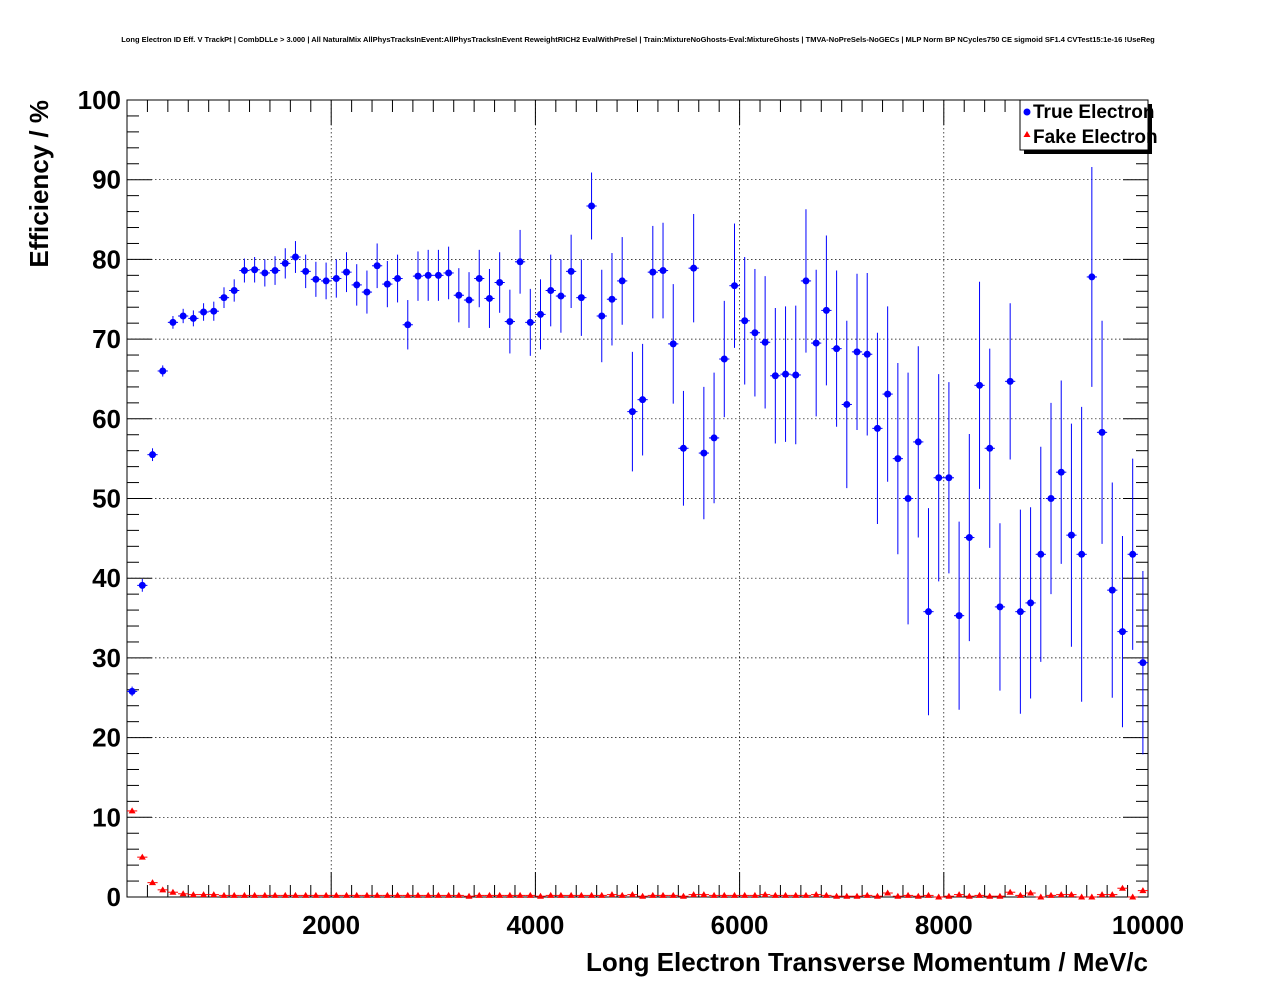 This screenshot has width=1276, height=996. What do you see at coordinates (106, 738) in the screenshot?
I see `y-tick-label: 20` at bounding box center [106, 738].